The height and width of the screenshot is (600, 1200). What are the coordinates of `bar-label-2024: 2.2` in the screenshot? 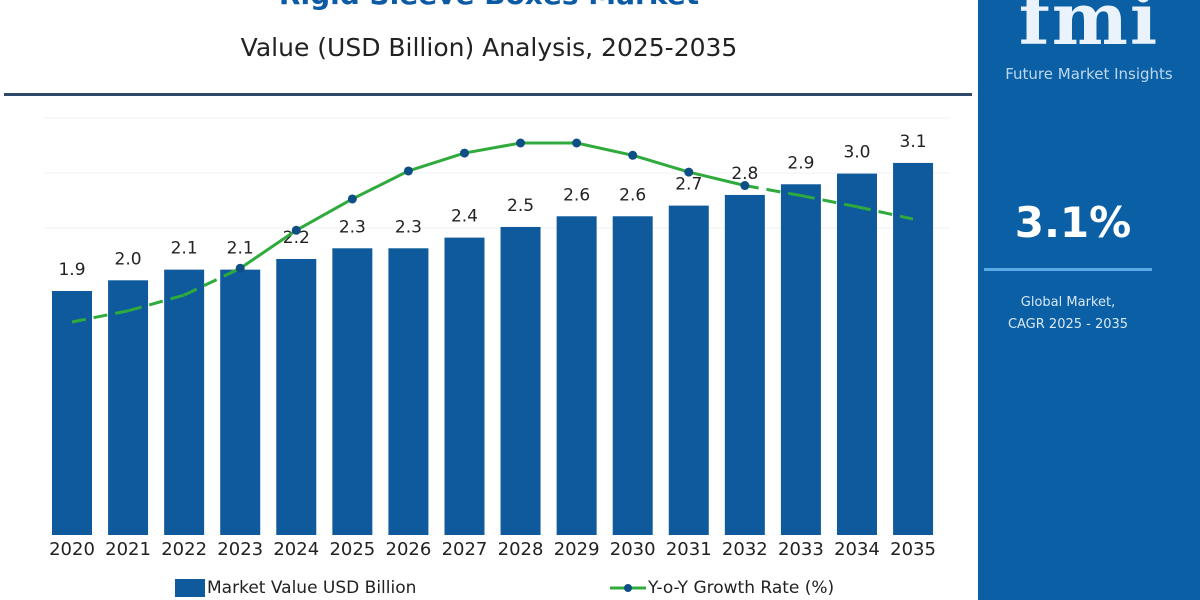 It's located at (296, 238).